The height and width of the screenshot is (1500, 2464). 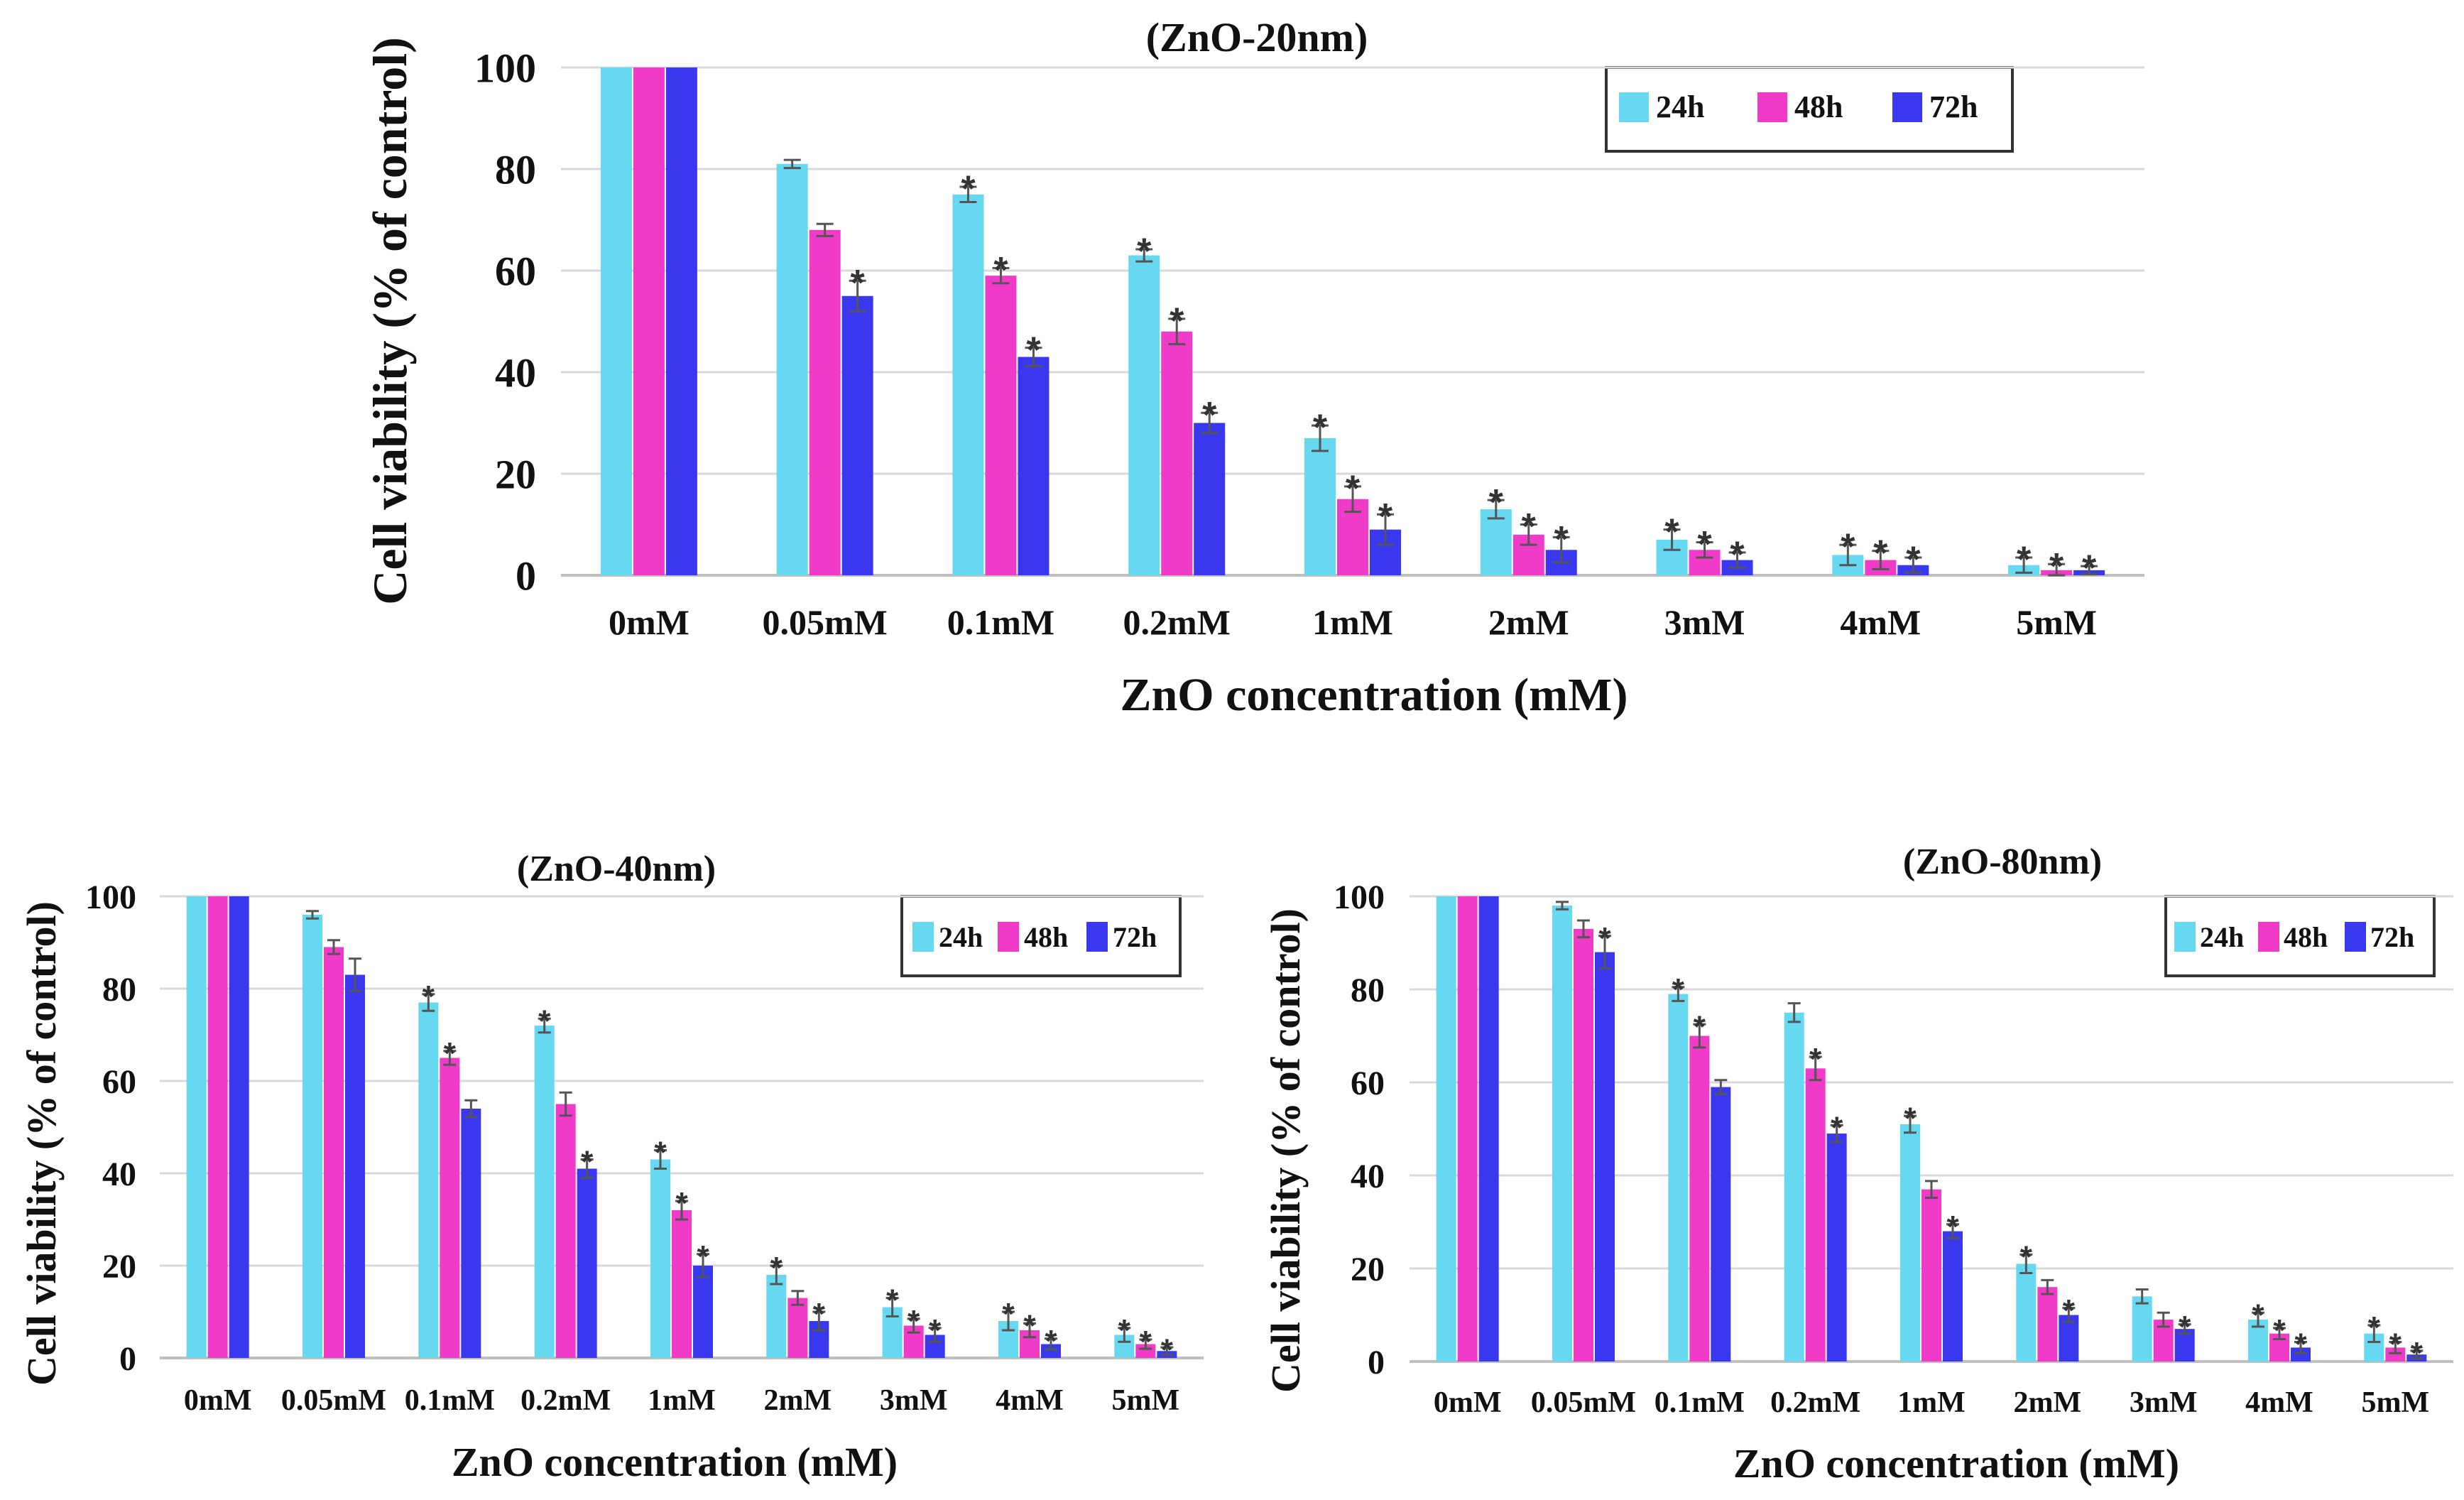 What do you see at coordinates (2142, 1329) in the screenshot?
I see `bar-24h-3mM` at bounding box center [2142, 1329].